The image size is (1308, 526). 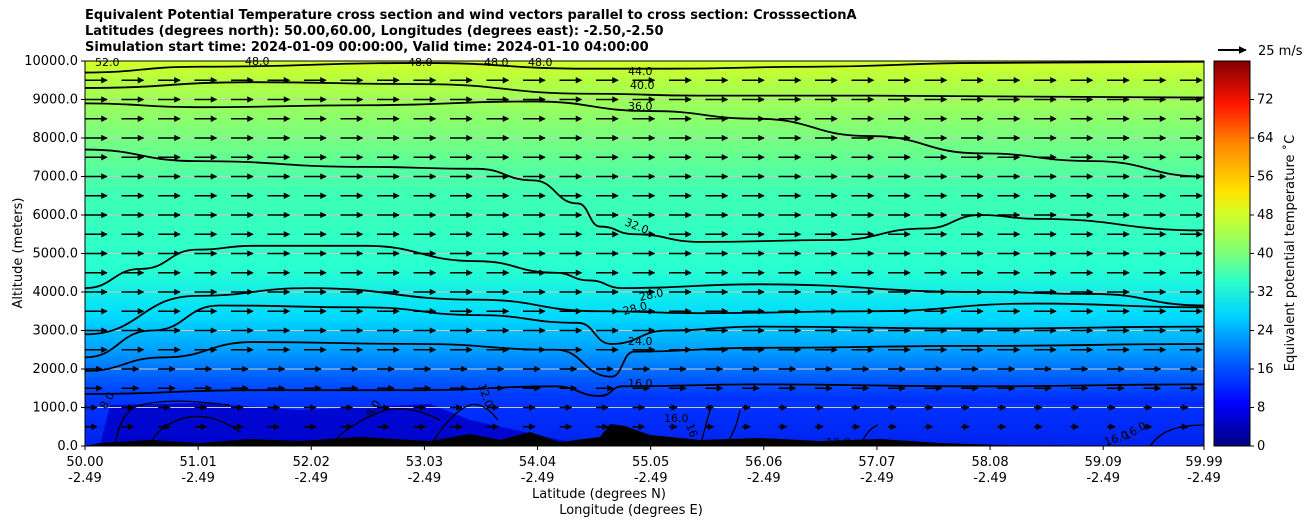 I want to click on quiver-key-label: 25 m/s, so click(x=1280, y=51).